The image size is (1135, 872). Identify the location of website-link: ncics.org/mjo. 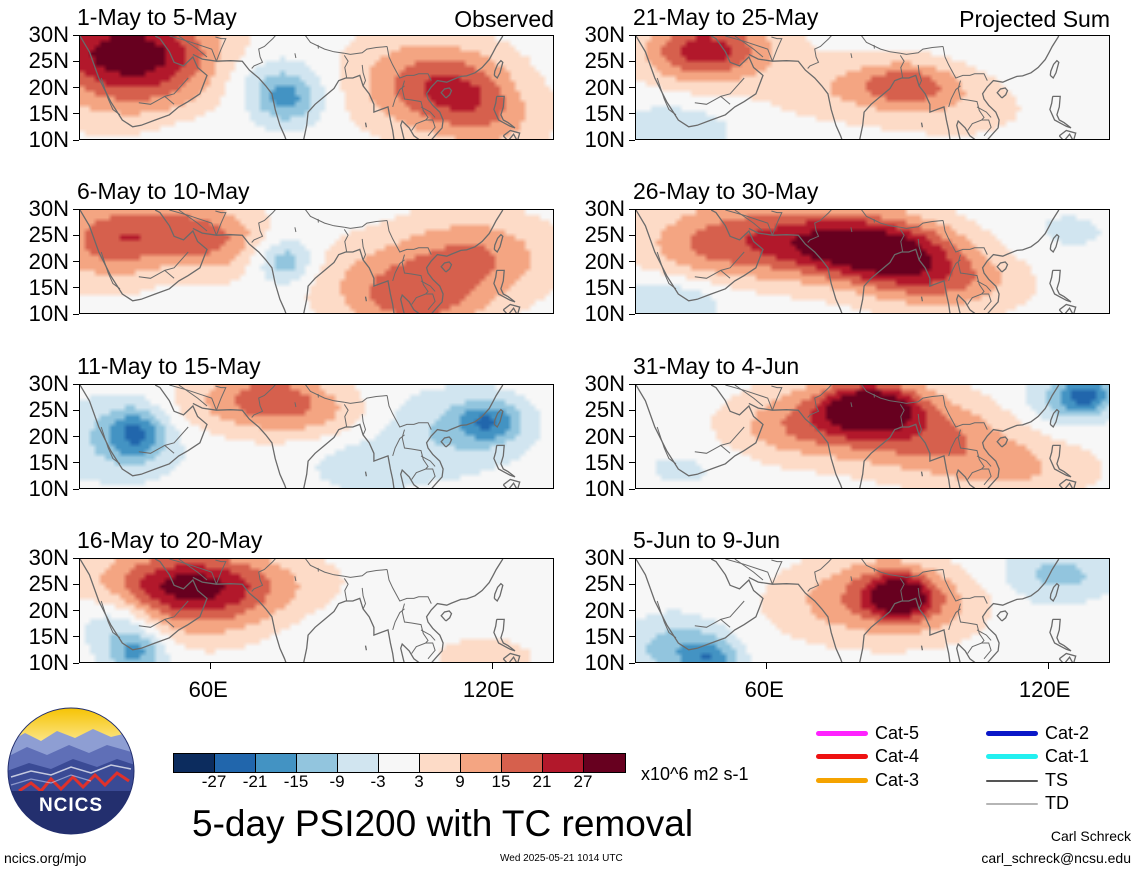
(45, 858).